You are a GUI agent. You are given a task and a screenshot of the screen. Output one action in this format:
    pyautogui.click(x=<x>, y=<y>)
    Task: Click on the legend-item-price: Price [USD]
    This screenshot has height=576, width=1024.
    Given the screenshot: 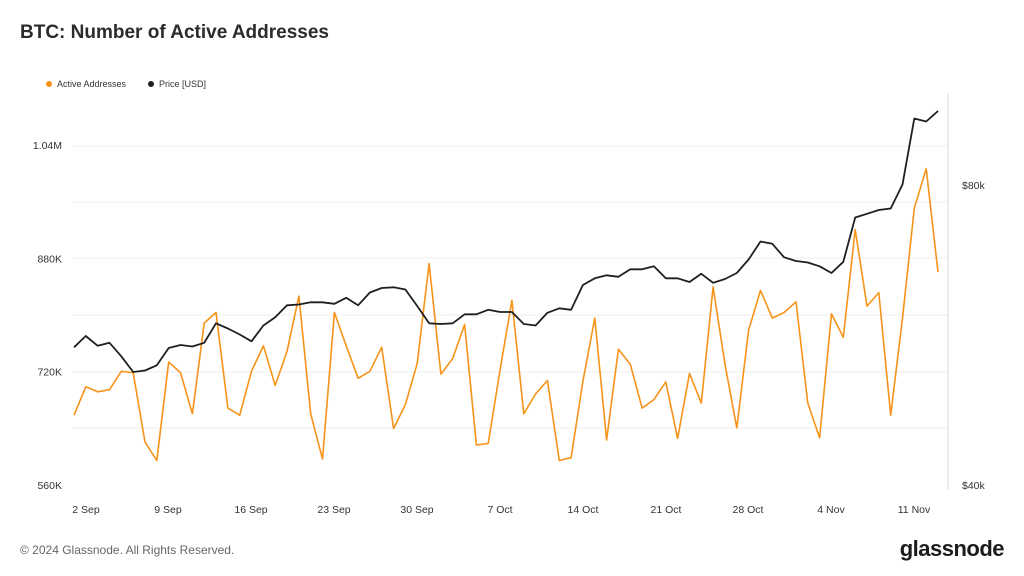 What is the action you would take?
    pyautogui.click(x=177, y=84)
    